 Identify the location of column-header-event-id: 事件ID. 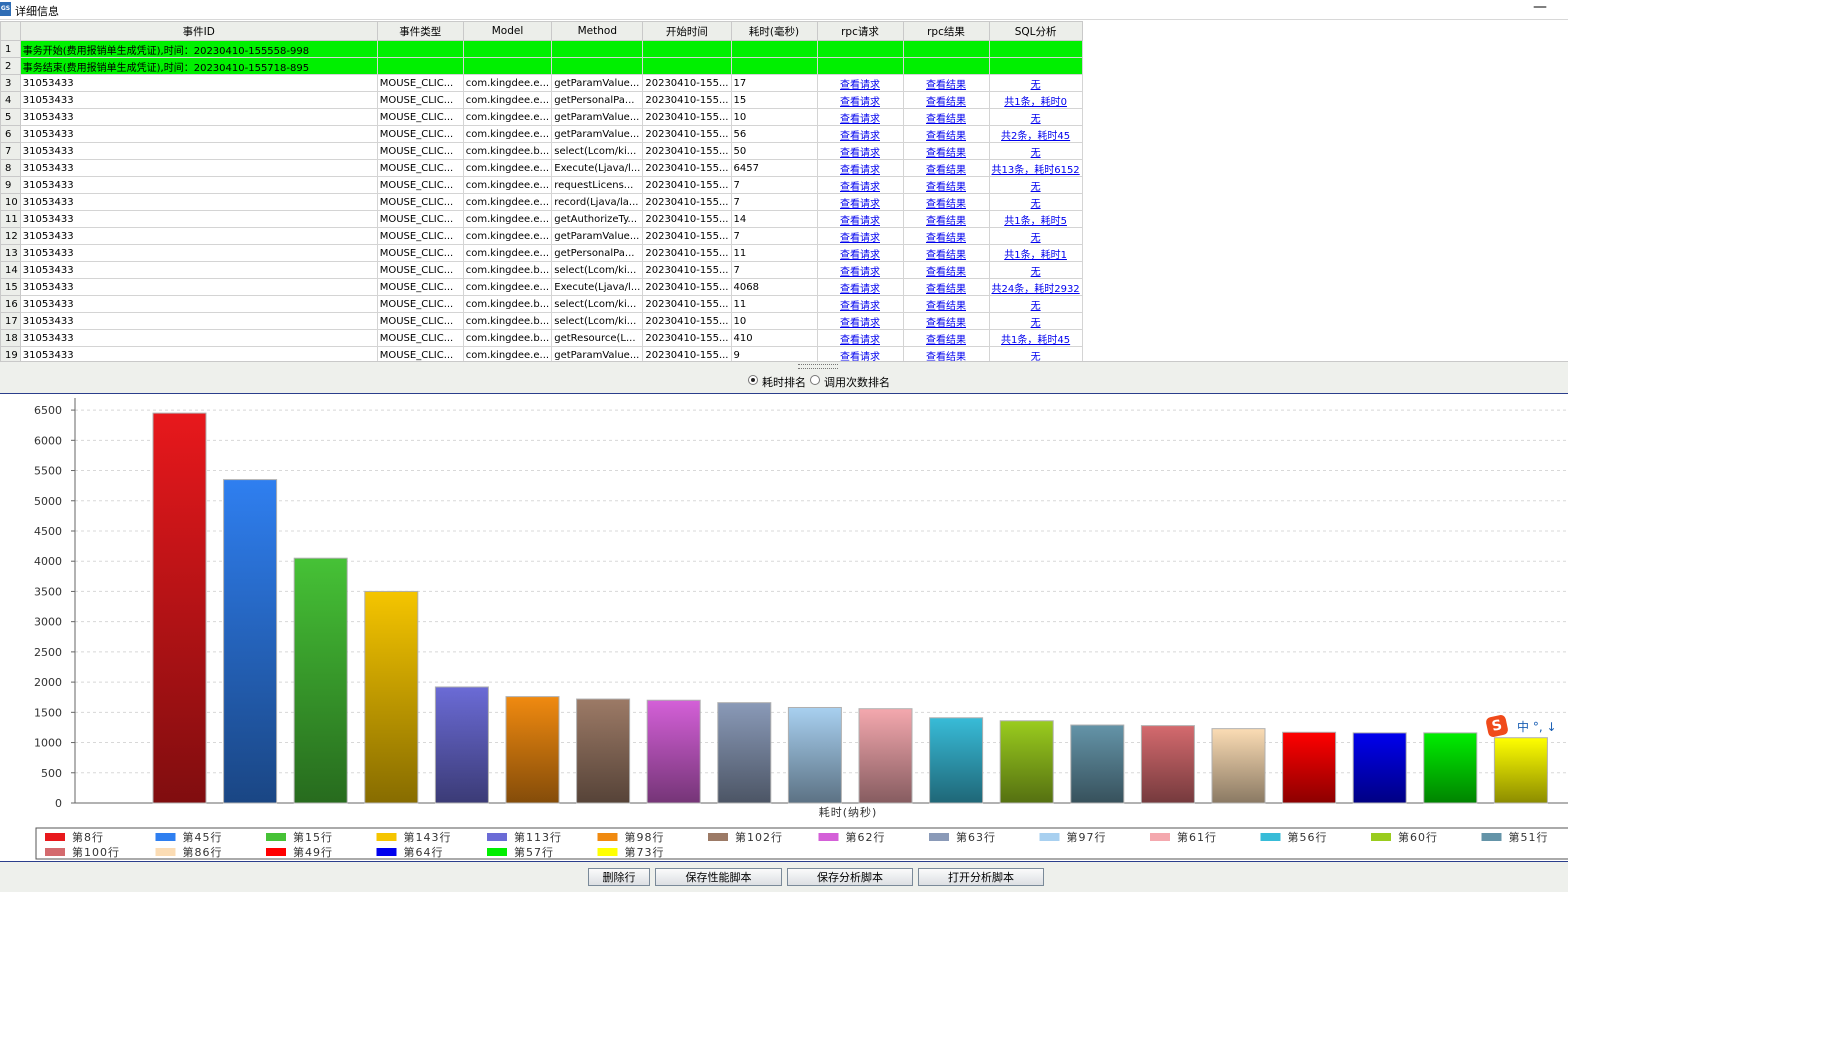
(198, 31).